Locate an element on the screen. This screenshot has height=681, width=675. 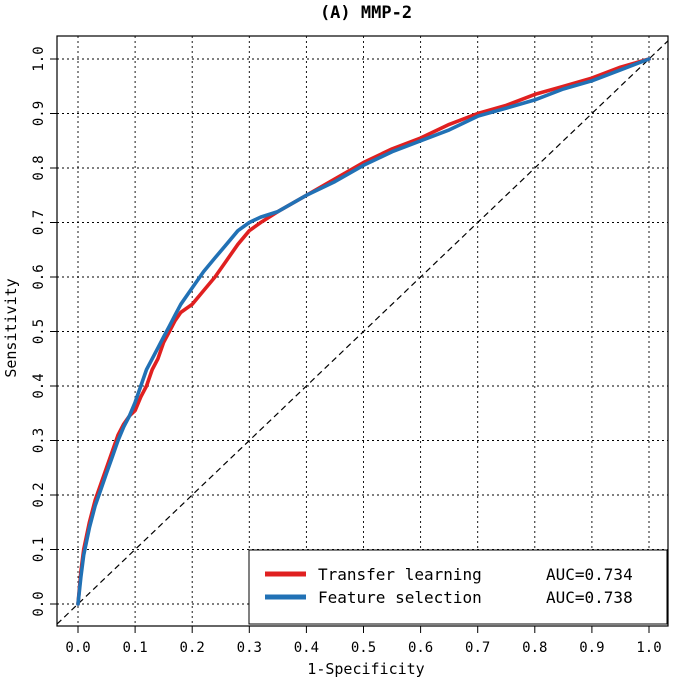
y-tick-label: 0.7 is located at coordinates (39, 222).